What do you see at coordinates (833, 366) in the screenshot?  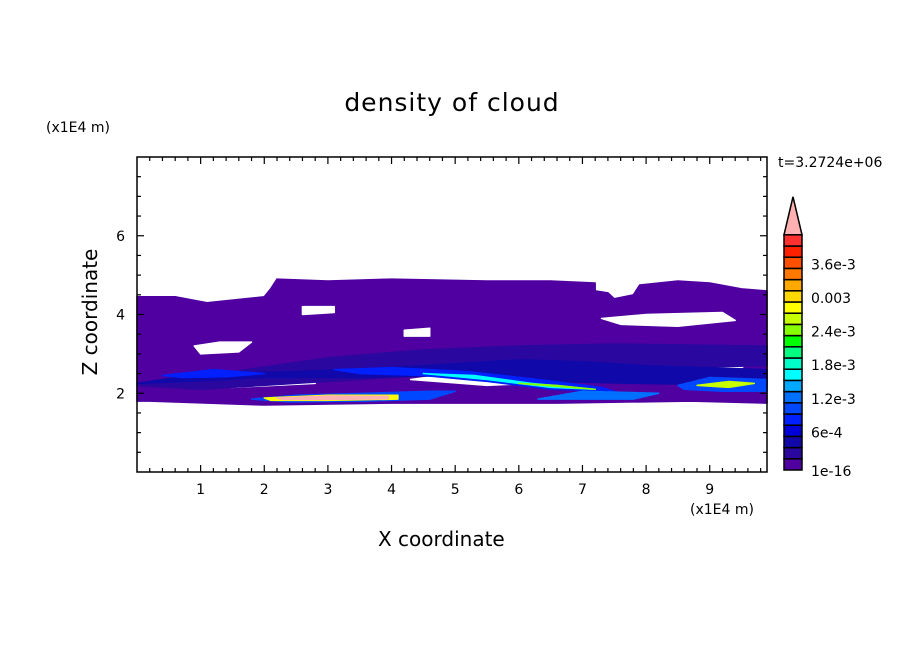 I see `colorbar-tick-label: 1.8e-3` at bounding box center [833, 366].